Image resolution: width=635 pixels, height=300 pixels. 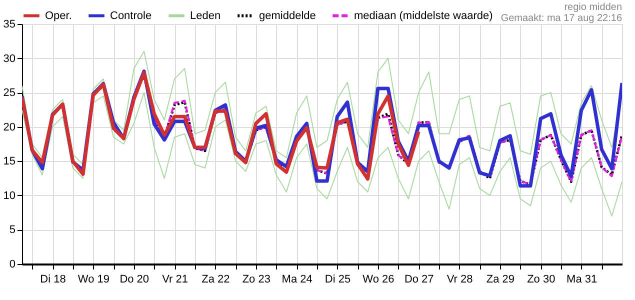 What do you see at coordinates (500, 280) in the screenshot?
I see `x-tick-label: Za 29` at bounding box center [500, 280].